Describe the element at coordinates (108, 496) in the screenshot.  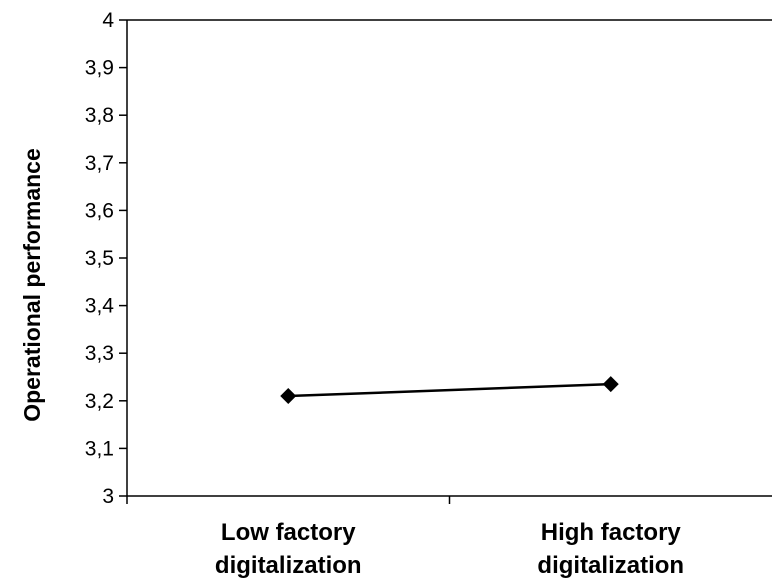
I see `y-tick-label: 3` at that location.